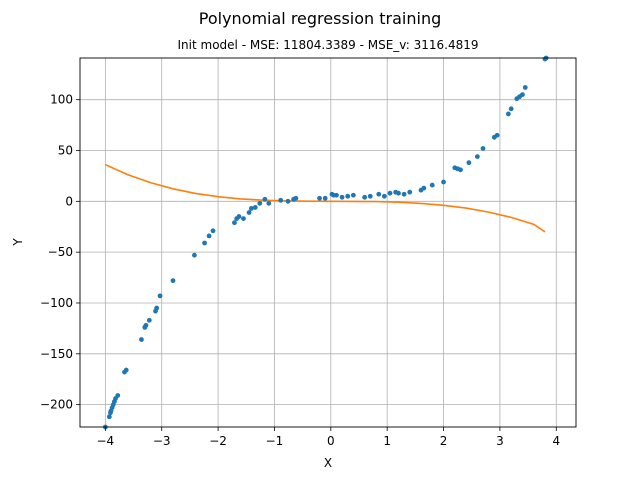 The height and width of the screenshot is (480, 640). What do you see at coordinates (444, 441) in the screenshot?
I see `x-tick-label: 2` at bounding box center [444, 441].